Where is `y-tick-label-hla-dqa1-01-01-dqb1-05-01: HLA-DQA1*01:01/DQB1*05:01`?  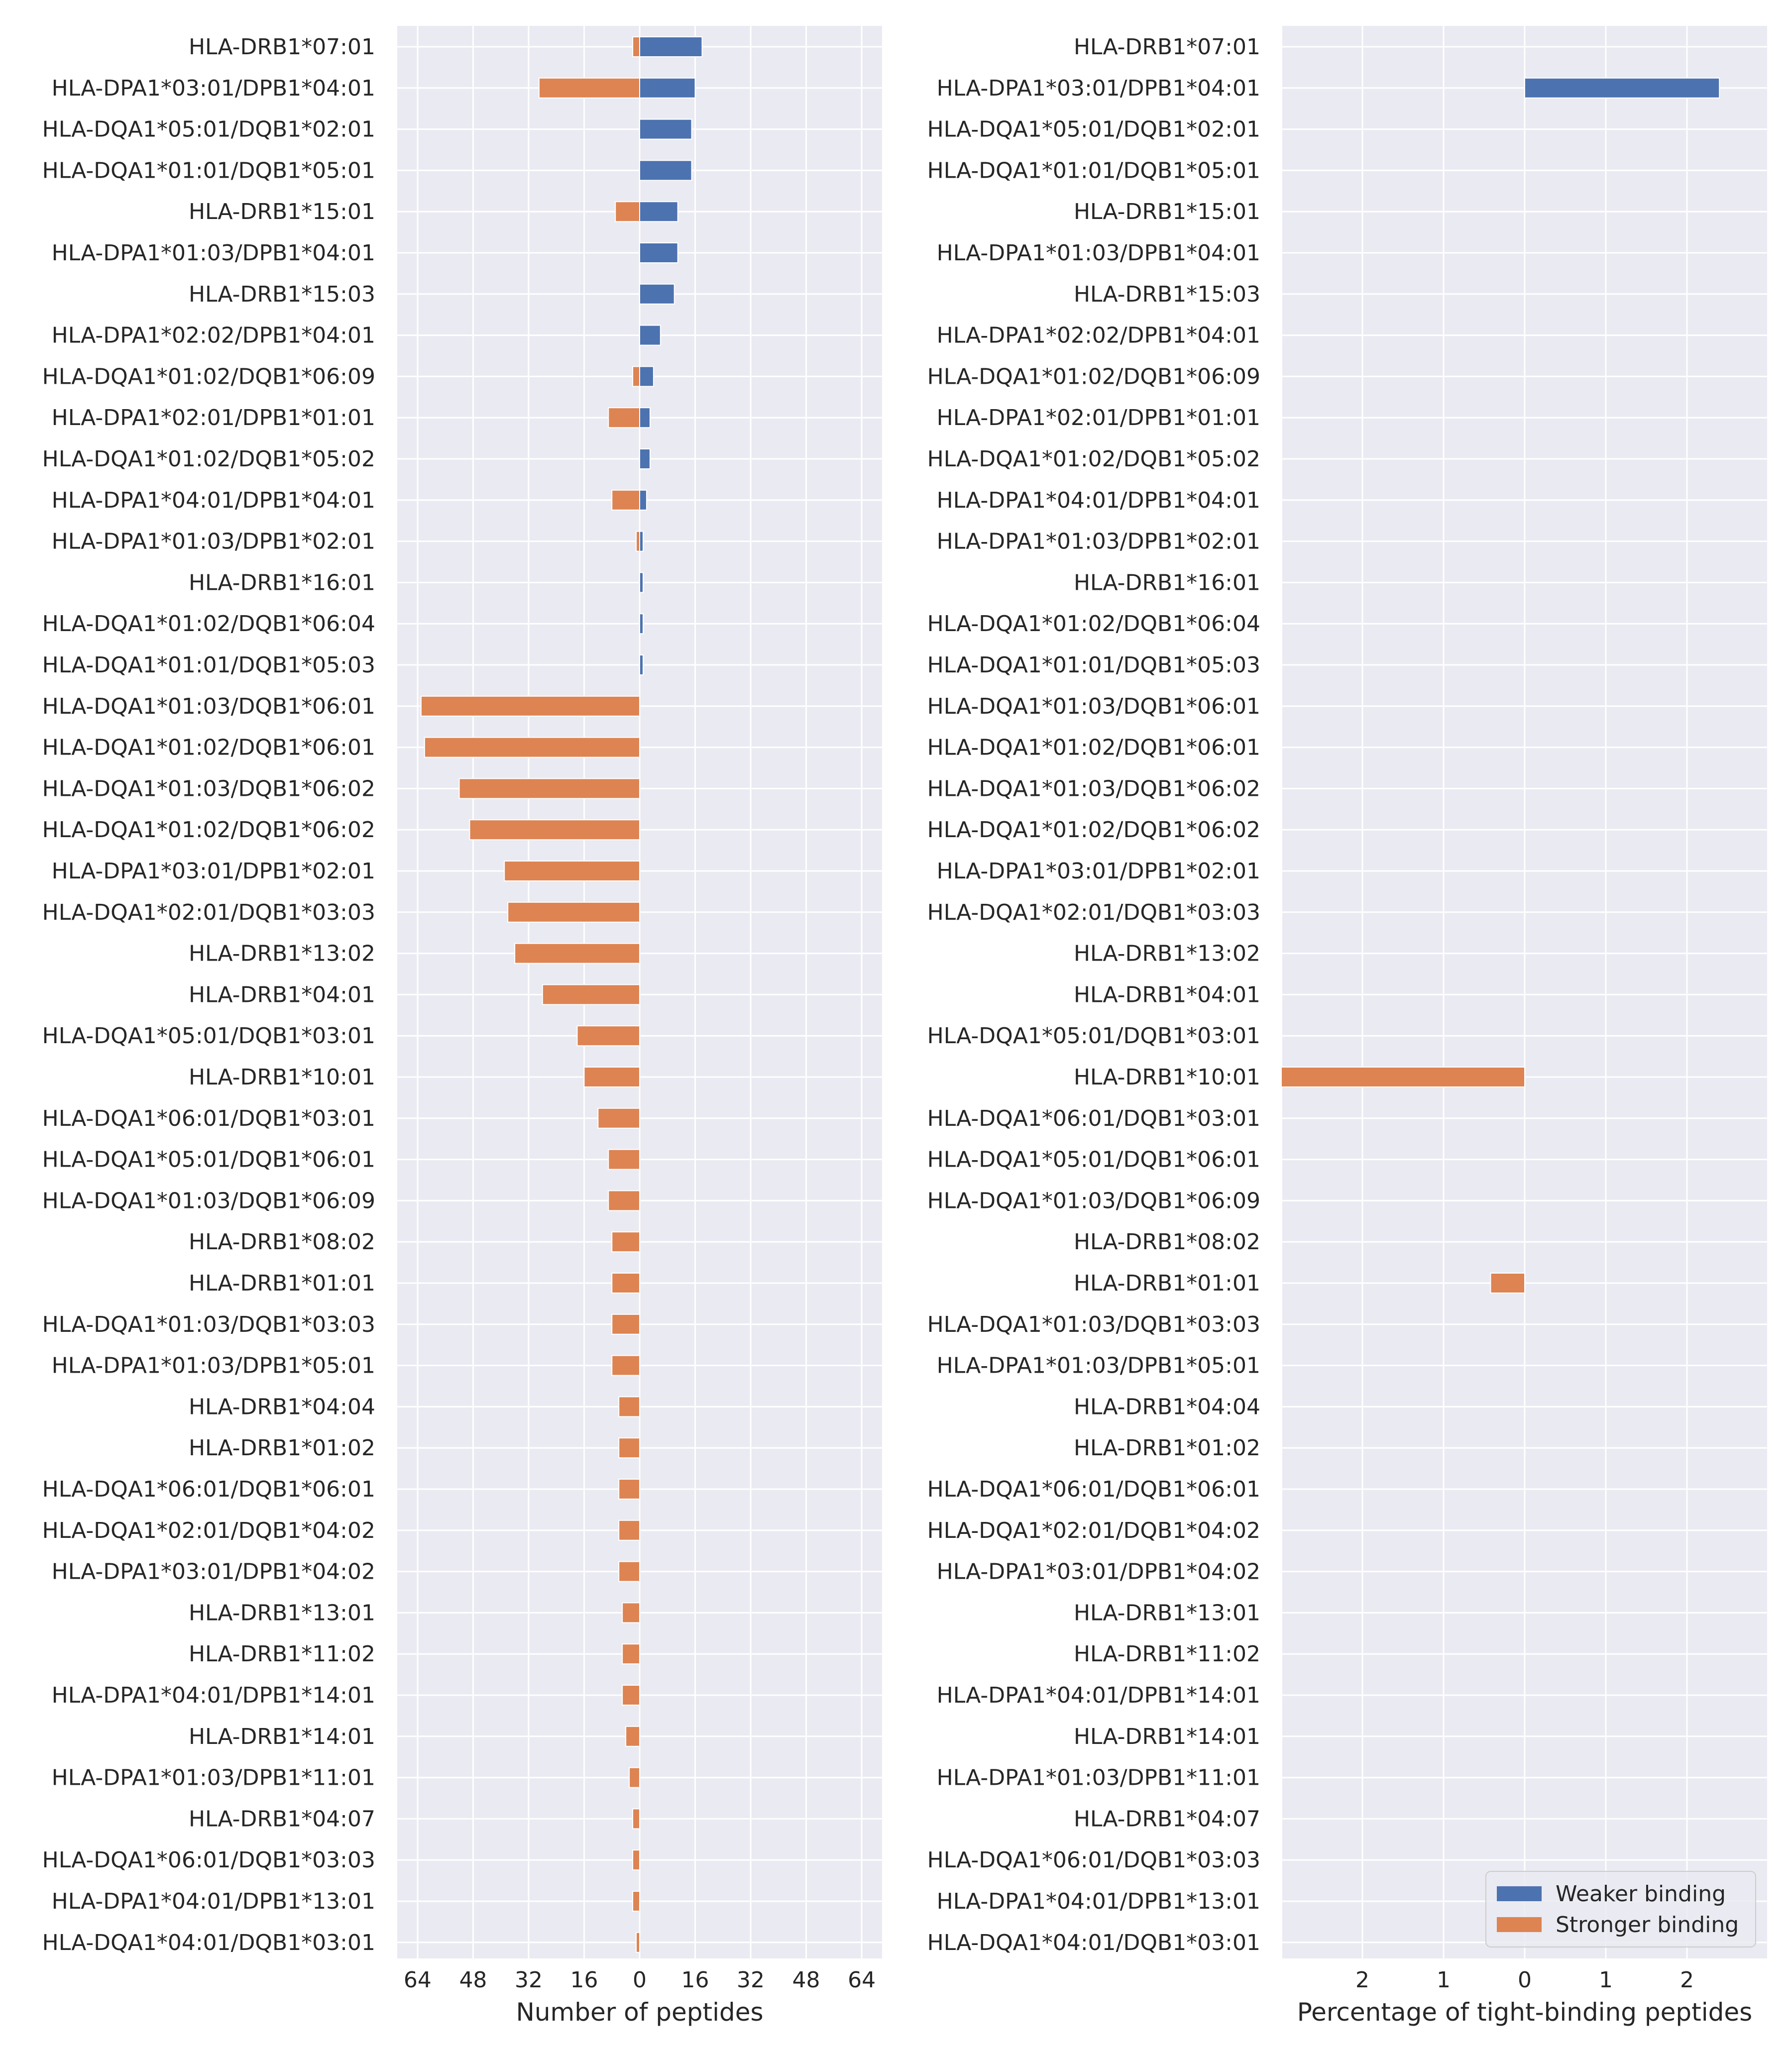 y-tick-label-hla-dqa1-01-01-dqb1-05-01: HLA-DQA1*01:01/DQB1*05:01 is located at coordinates (208, 170).